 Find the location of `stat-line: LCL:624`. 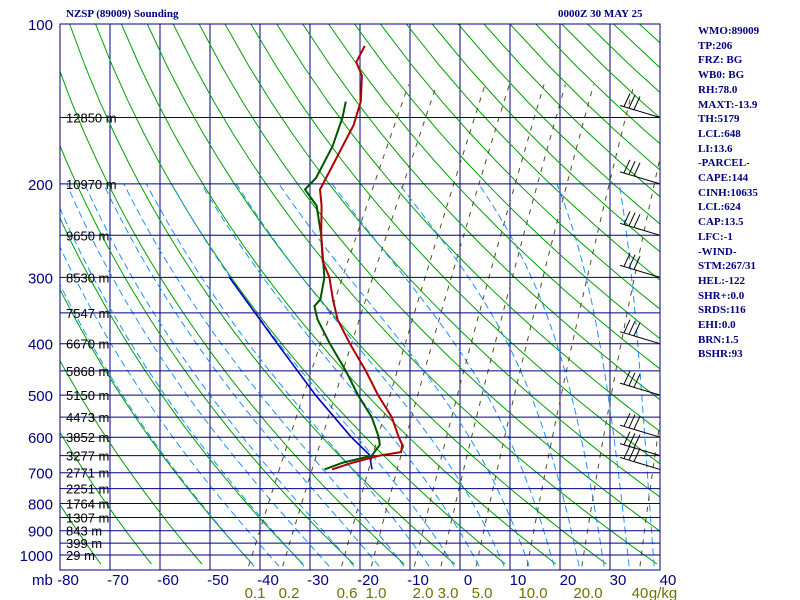

stat-line: LCL:624 is located at coordinates (719, 207).